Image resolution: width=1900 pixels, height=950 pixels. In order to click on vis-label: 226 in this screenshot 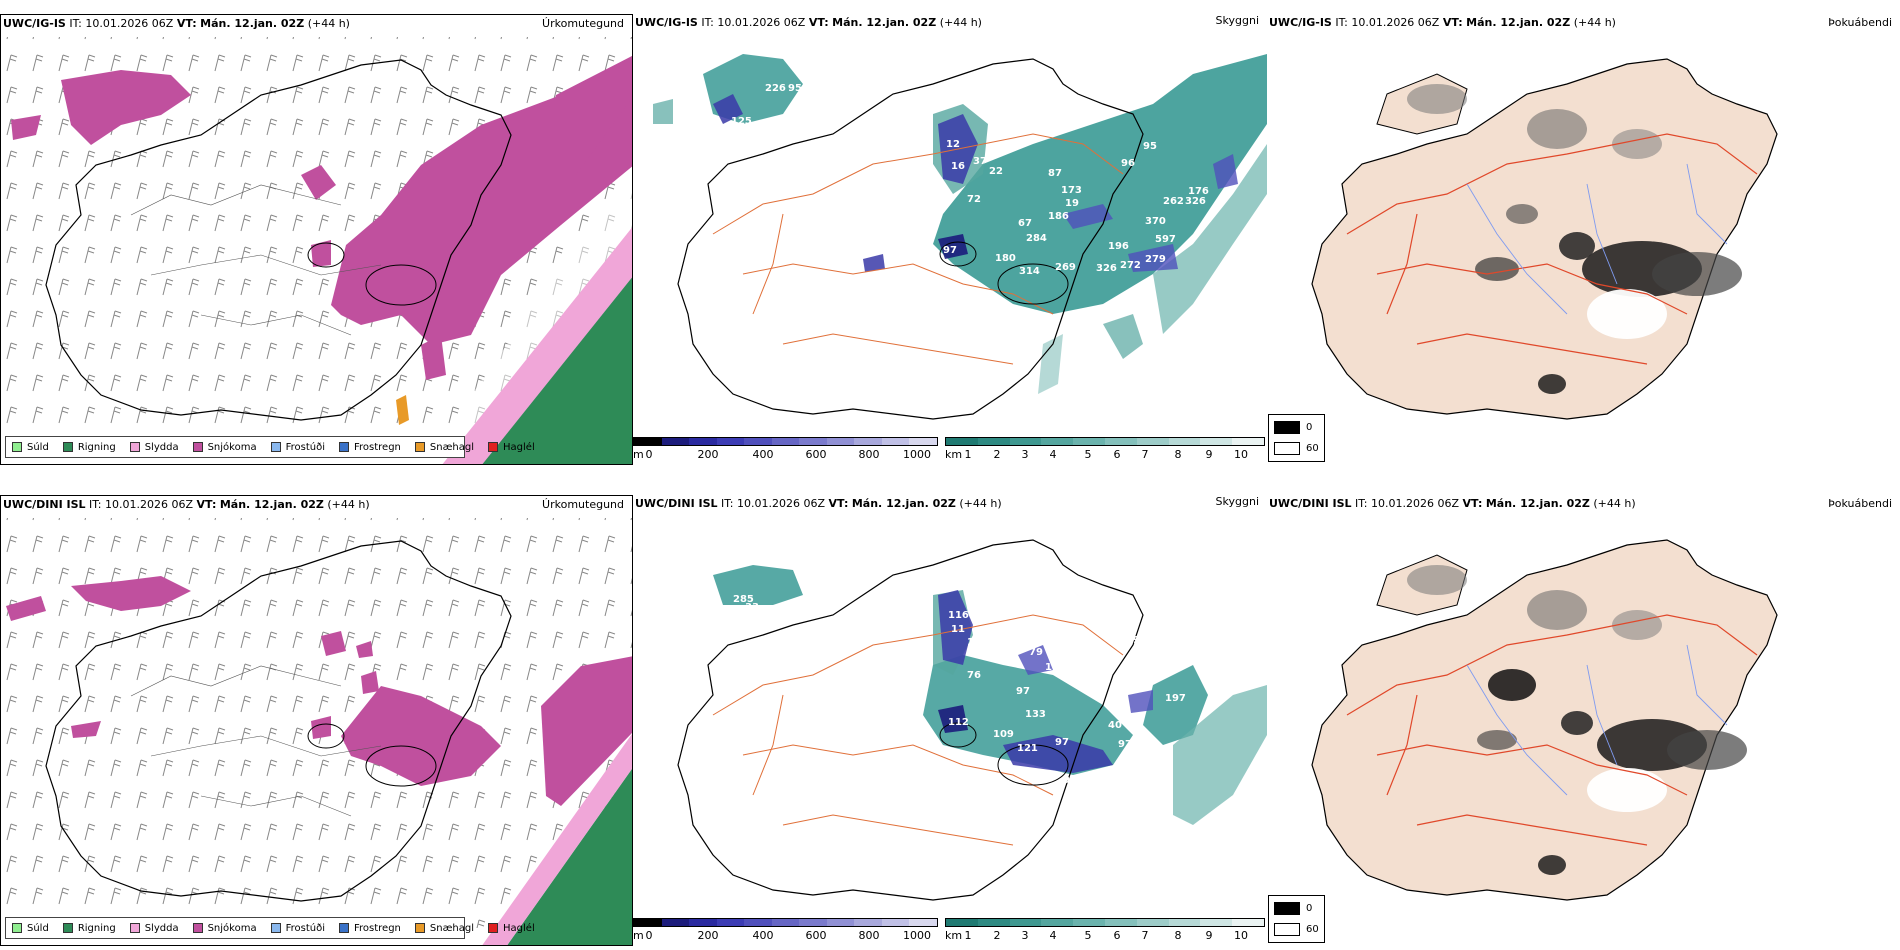, I will do `click(775, 88)`.